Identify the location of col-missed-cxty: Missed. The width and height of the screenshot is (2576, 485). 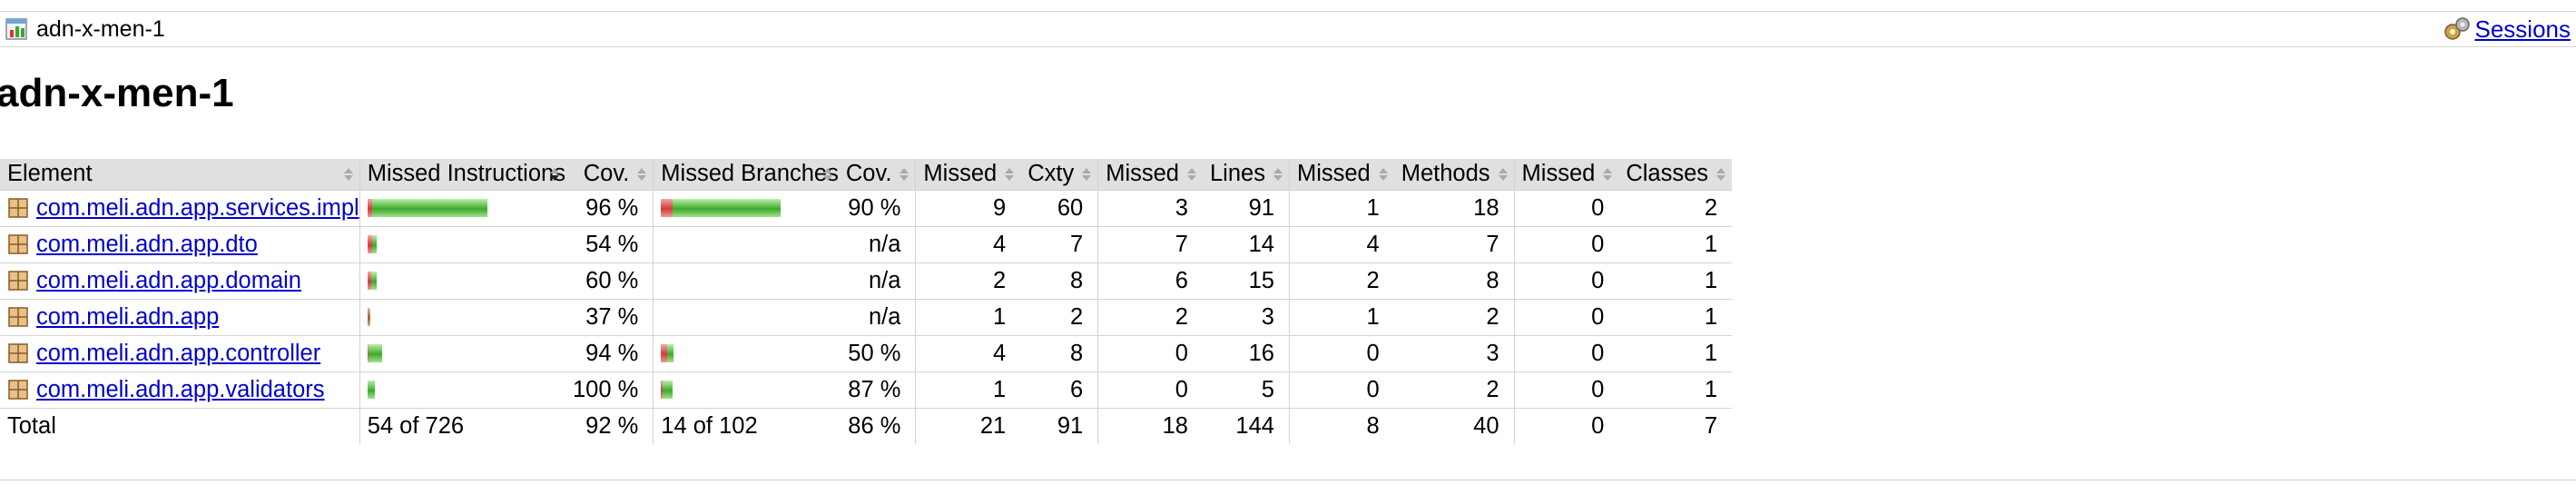
(968, 175).